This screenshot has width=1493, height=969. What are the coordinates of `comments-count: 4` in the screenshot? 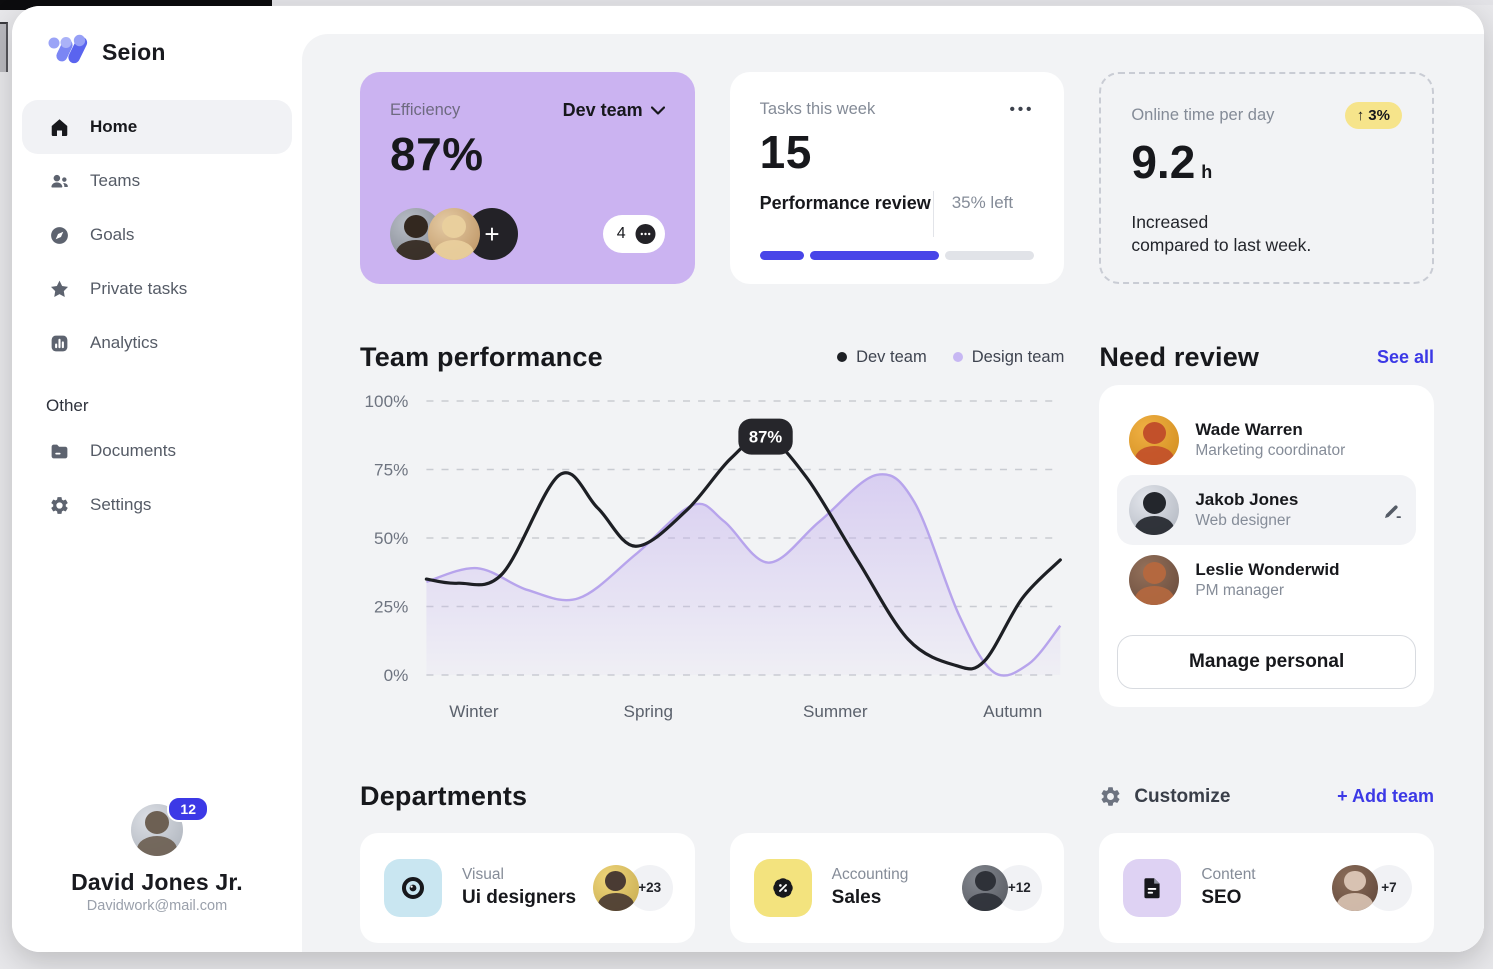 It's located at (621, 233).